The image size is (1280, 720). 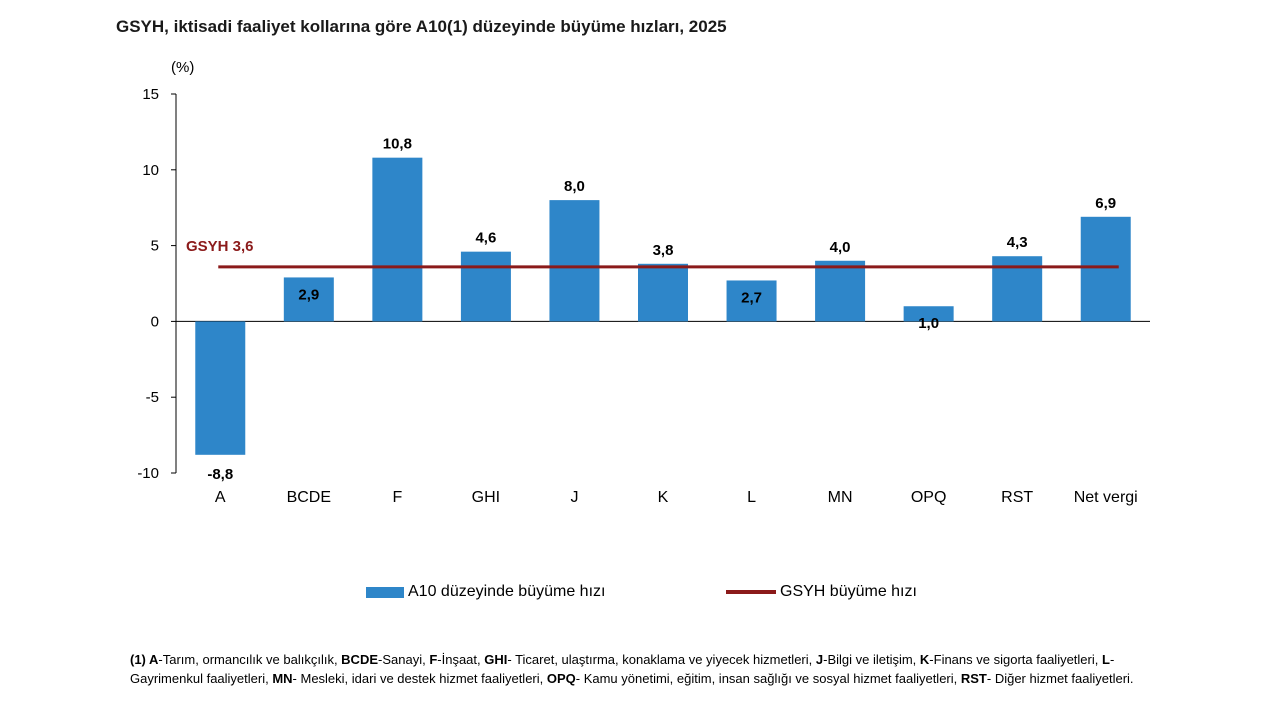 What do you see at coordinates (148, 473) in the screenshot?
I see `y-tick-label: -10` at bounding box center [148, 473].